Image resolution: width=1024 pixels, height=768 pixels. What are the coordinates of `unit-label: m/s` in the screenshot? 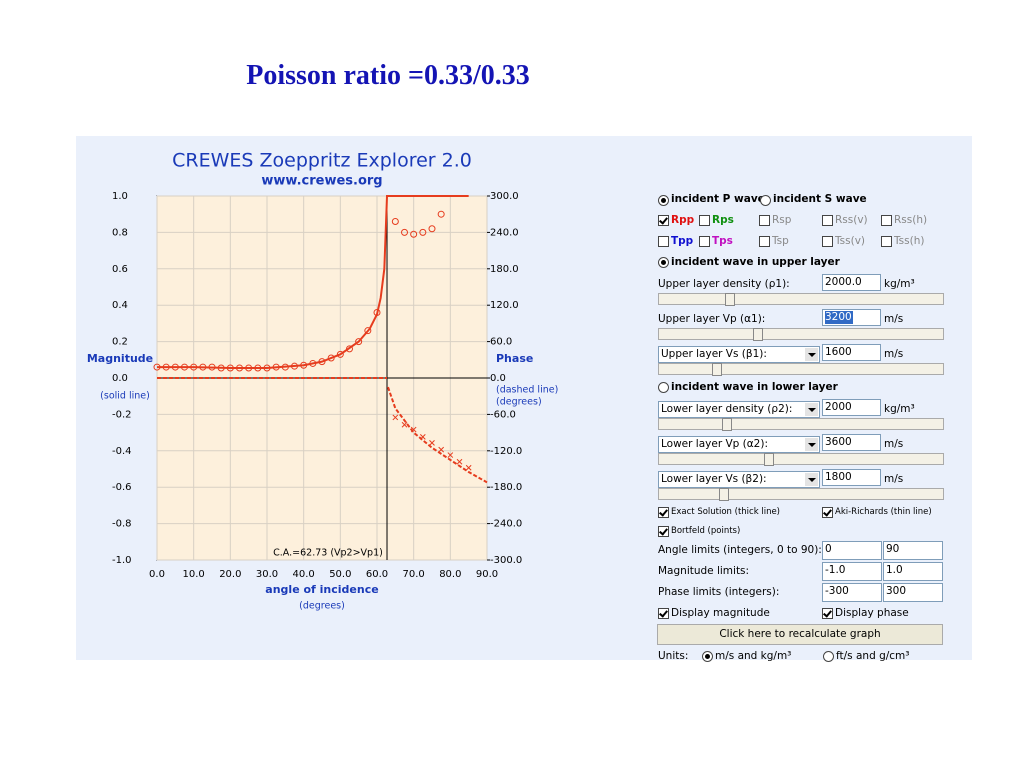 It's located at (894, 479).